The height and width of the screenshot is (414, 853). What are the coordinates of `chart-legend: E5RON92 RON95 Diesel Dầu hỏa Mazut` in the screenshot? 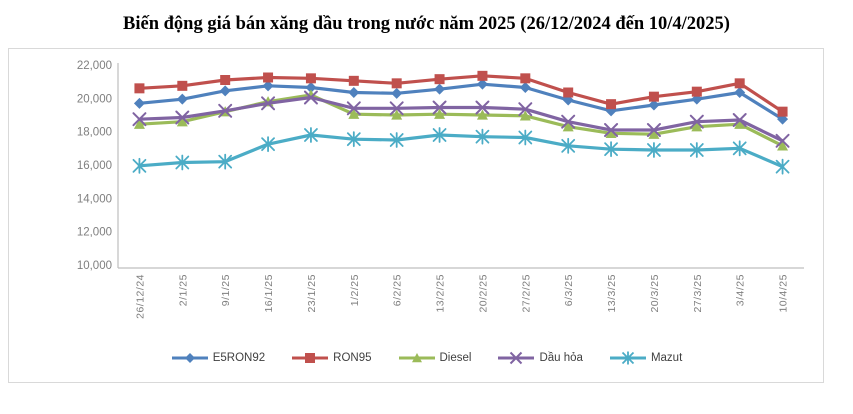 It's located at (426, 358).